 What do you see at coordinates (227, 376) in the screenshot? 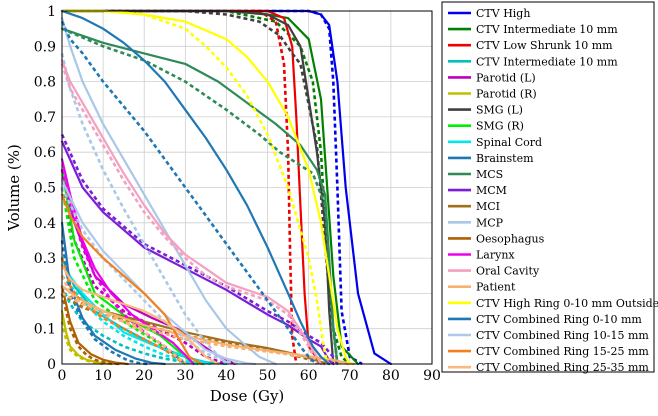
I see `x-tick-label: 40` at bounding box center [227, 376].